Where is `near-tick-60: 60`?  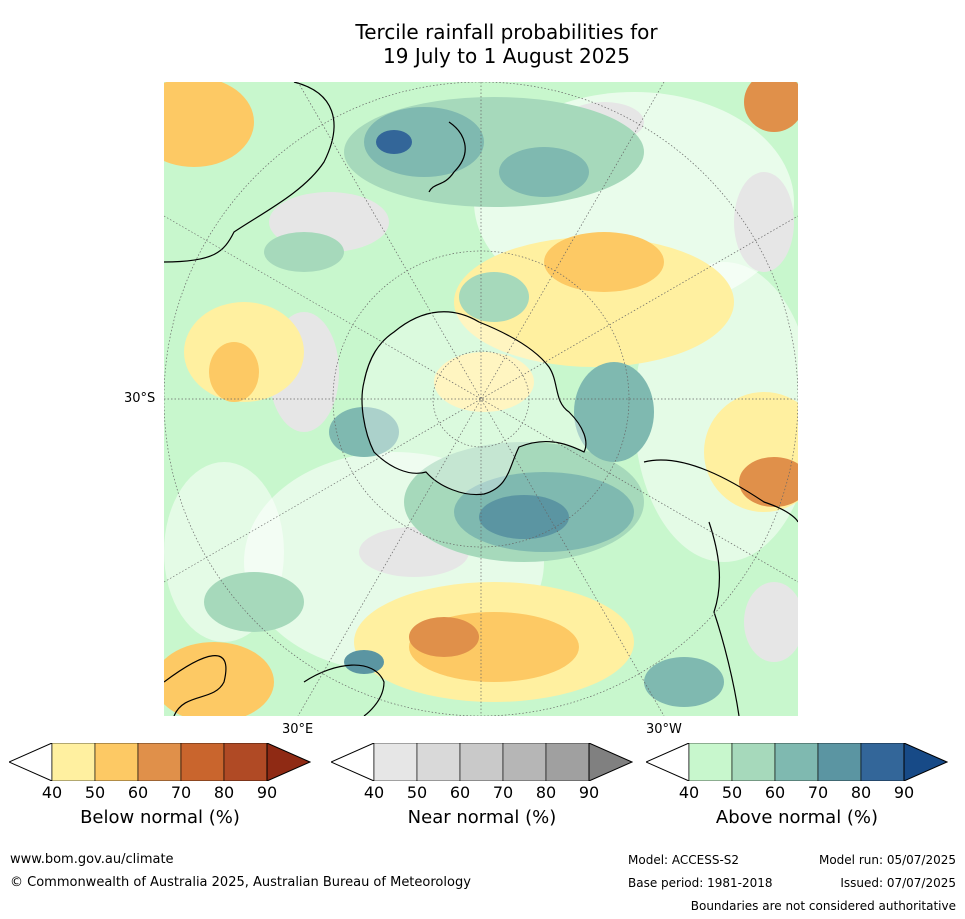
near-tick-60: 60 is located at coordinates (460, 792).